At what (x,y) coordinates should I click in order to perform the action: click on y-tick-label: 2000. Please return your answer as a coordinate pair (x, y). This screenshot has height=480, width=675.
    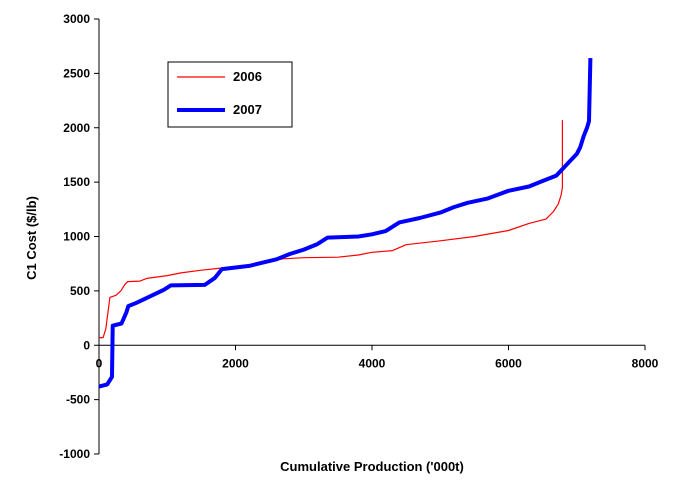
    Looking at the image, I should click on (76, 128).